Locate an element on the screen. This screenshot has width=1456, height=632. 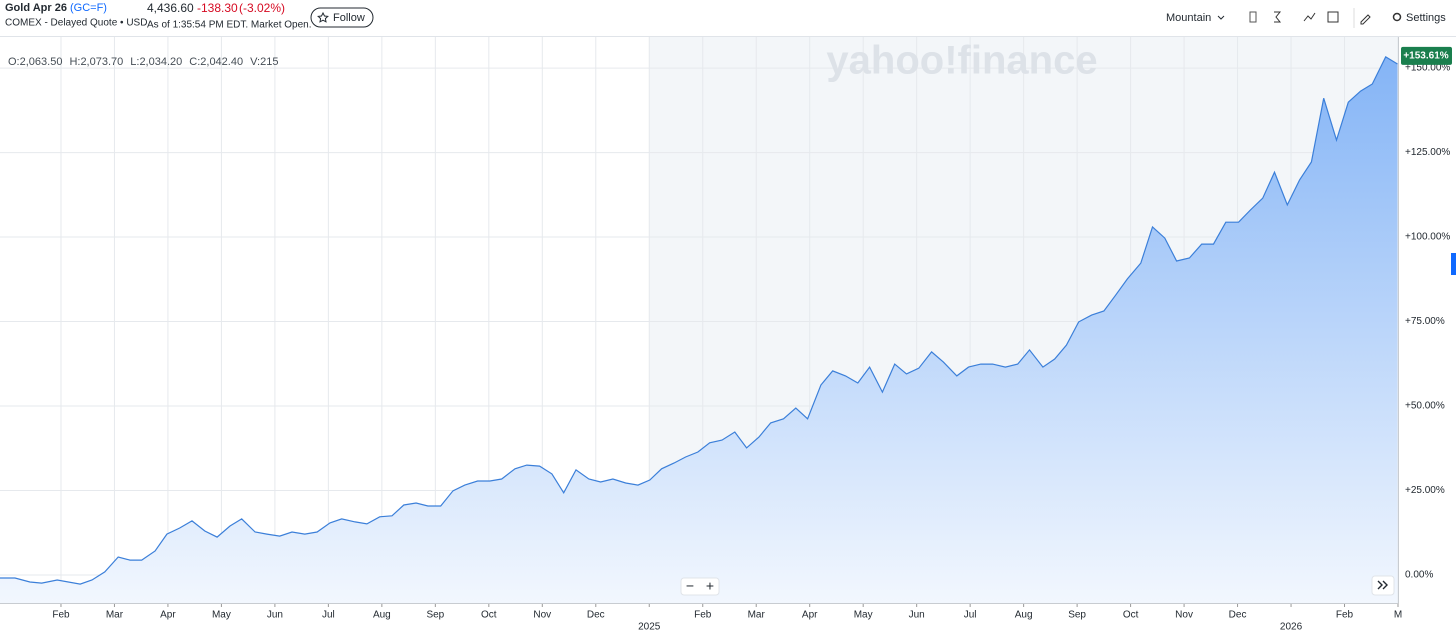
zoom-control is located at coordinates (700, 586).